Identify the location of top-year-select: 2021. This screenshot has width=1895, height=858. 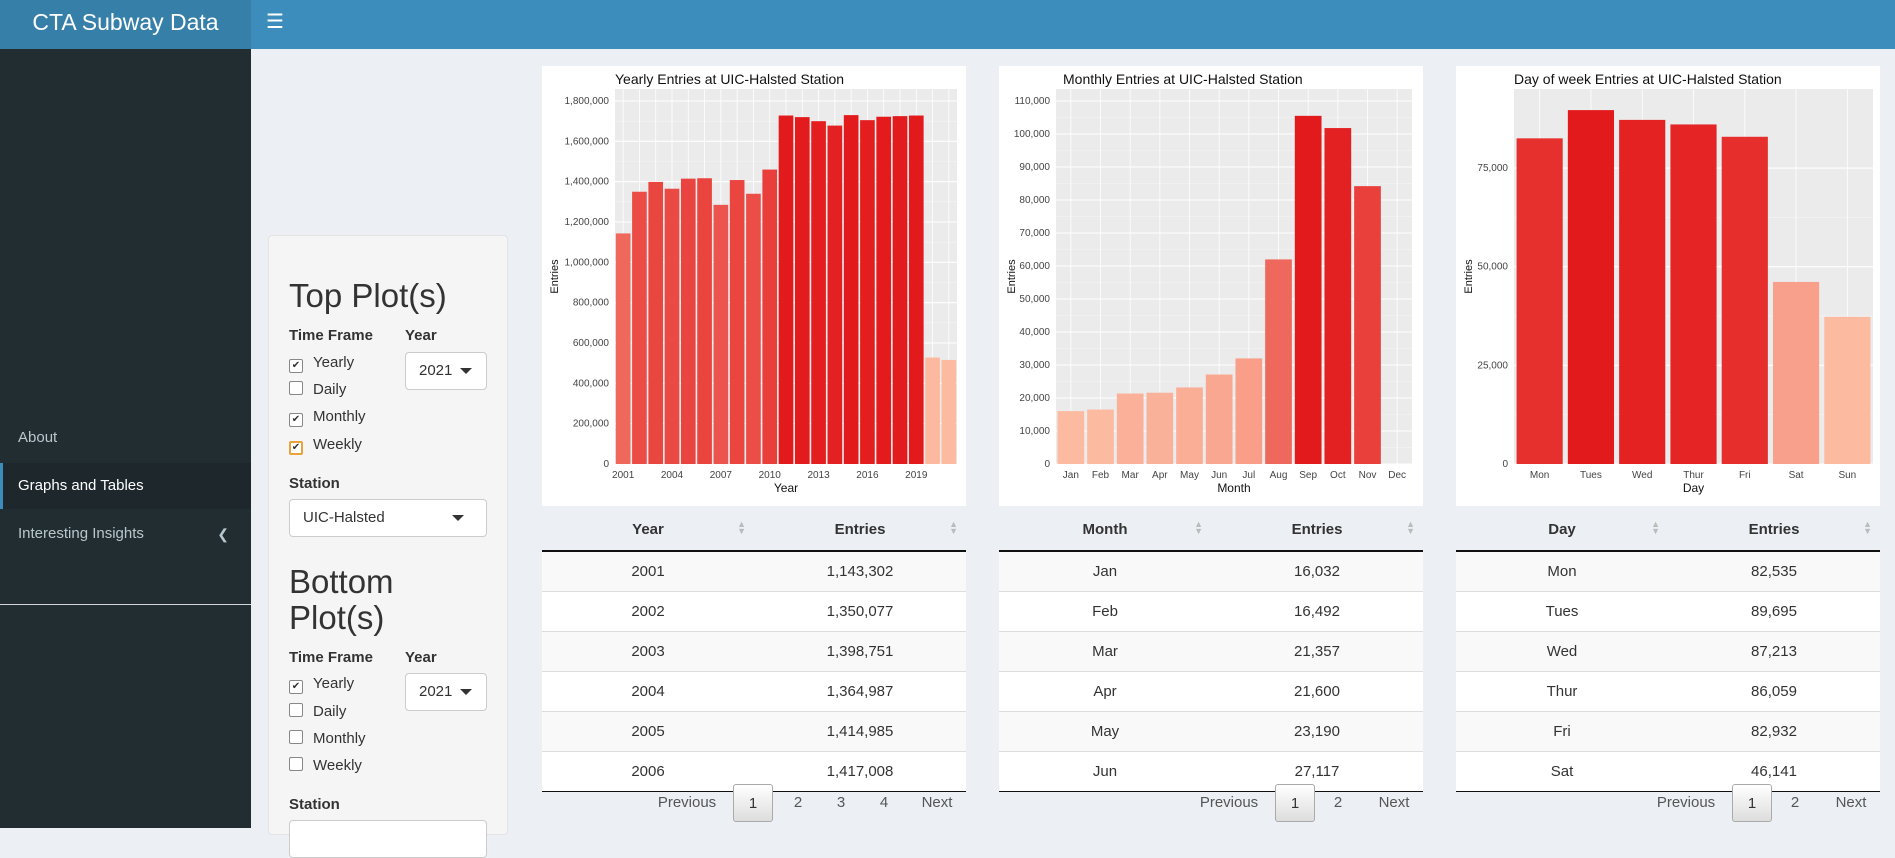
(446, 371).